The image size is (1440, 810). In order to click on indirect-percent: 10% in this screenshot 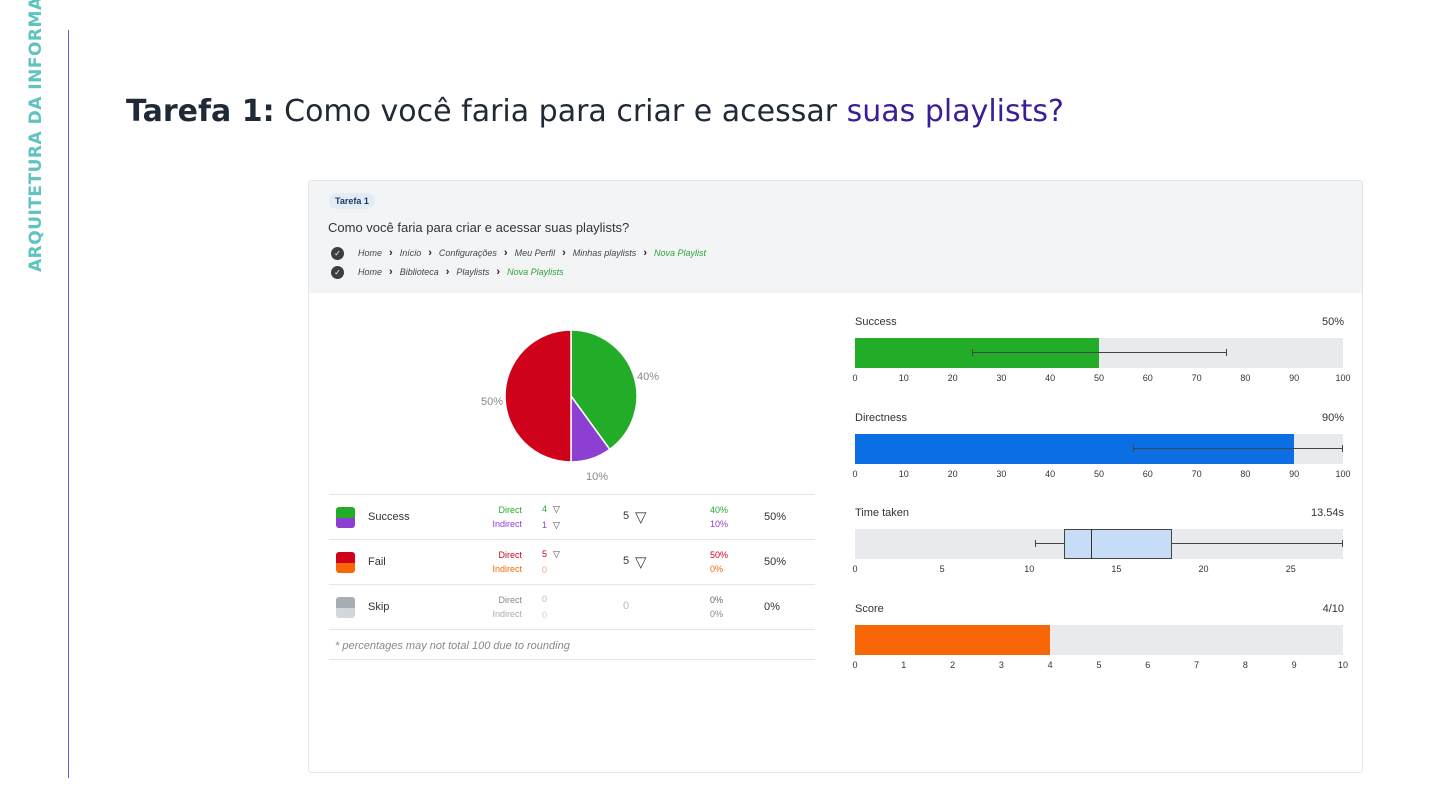, I will do `click(719, 524)`.